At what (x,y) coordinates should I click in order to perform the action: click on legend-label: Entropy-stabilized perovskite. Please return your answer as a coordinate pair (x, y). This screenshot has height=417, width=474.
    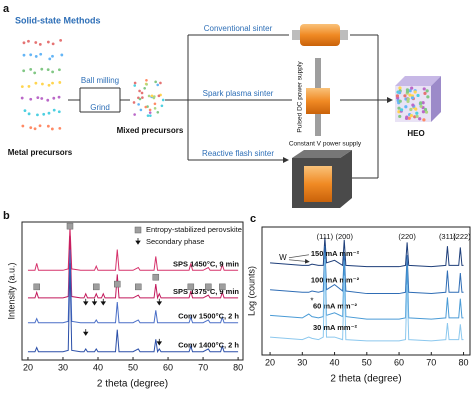
    Looking at the image, I should click on (194, 229).